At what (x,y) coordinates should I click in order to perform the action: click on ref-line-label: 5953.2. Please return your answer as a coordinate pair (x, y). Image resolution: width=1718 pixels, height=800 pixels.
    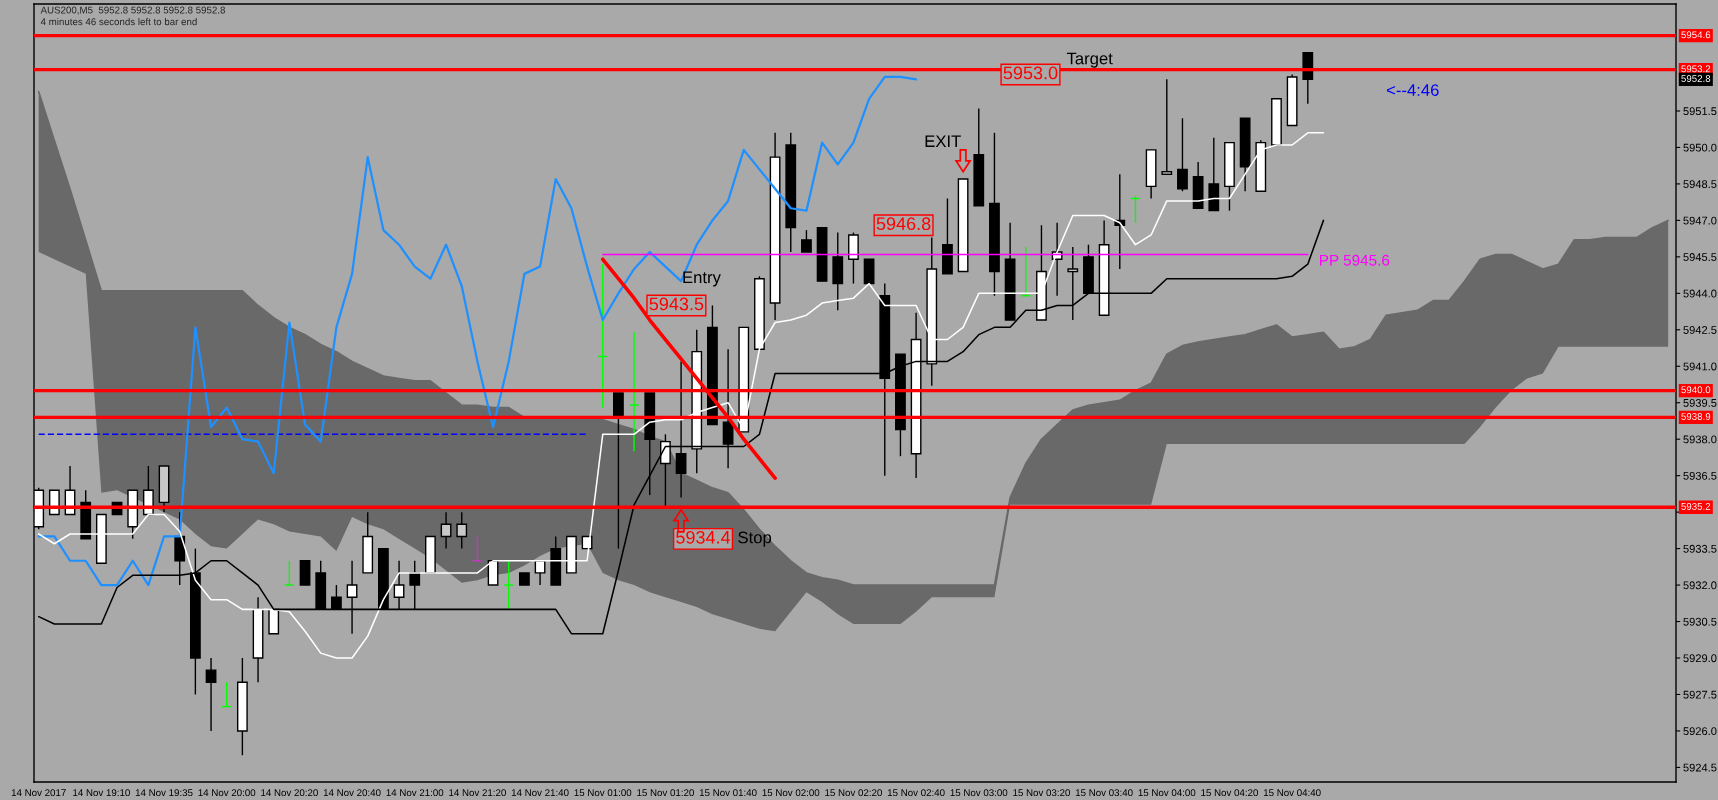
    Looking at the image, I should click on (1696, 69).